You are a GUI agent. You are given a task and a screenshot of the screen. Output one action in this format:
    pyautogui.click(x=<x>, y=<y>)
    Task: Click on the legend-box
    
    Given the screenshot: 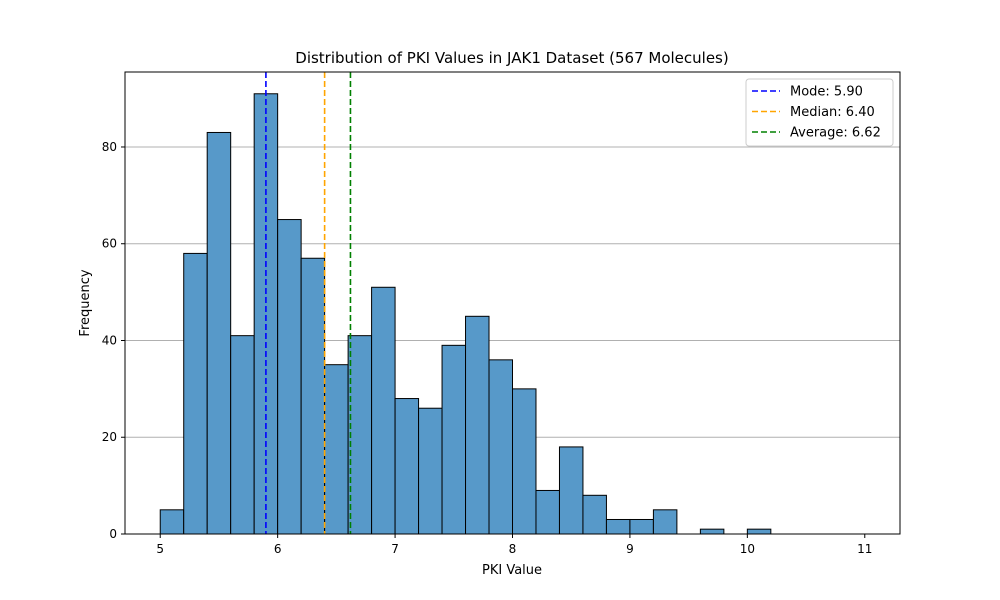 What is the action you would take?
    pyautogui.click(x=819, y=112)
    